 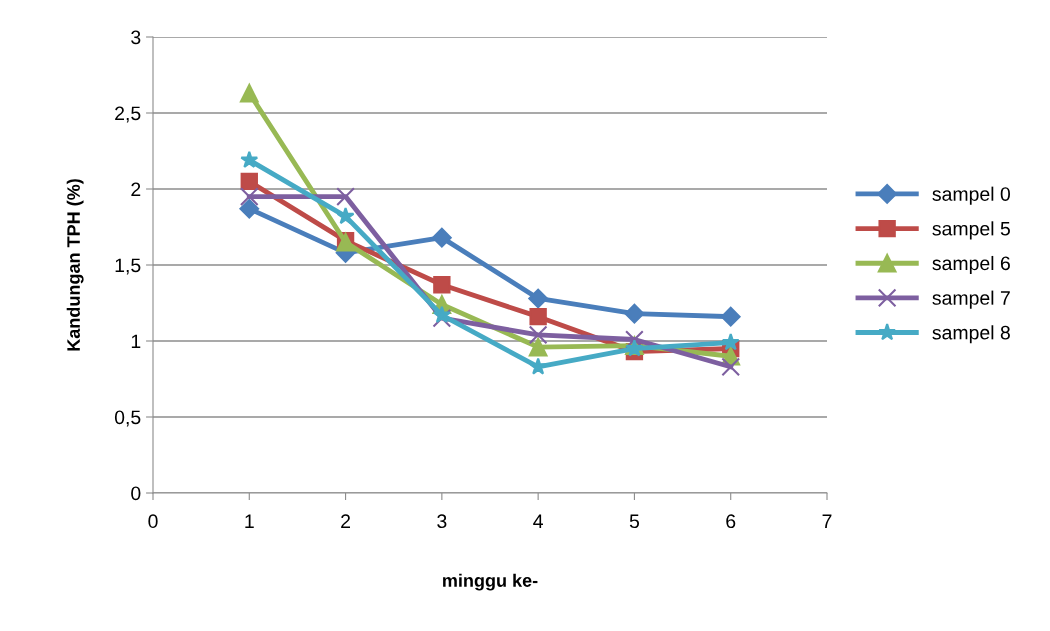 I want to click on y-tick-label: 1, so click(x=136, y=341).